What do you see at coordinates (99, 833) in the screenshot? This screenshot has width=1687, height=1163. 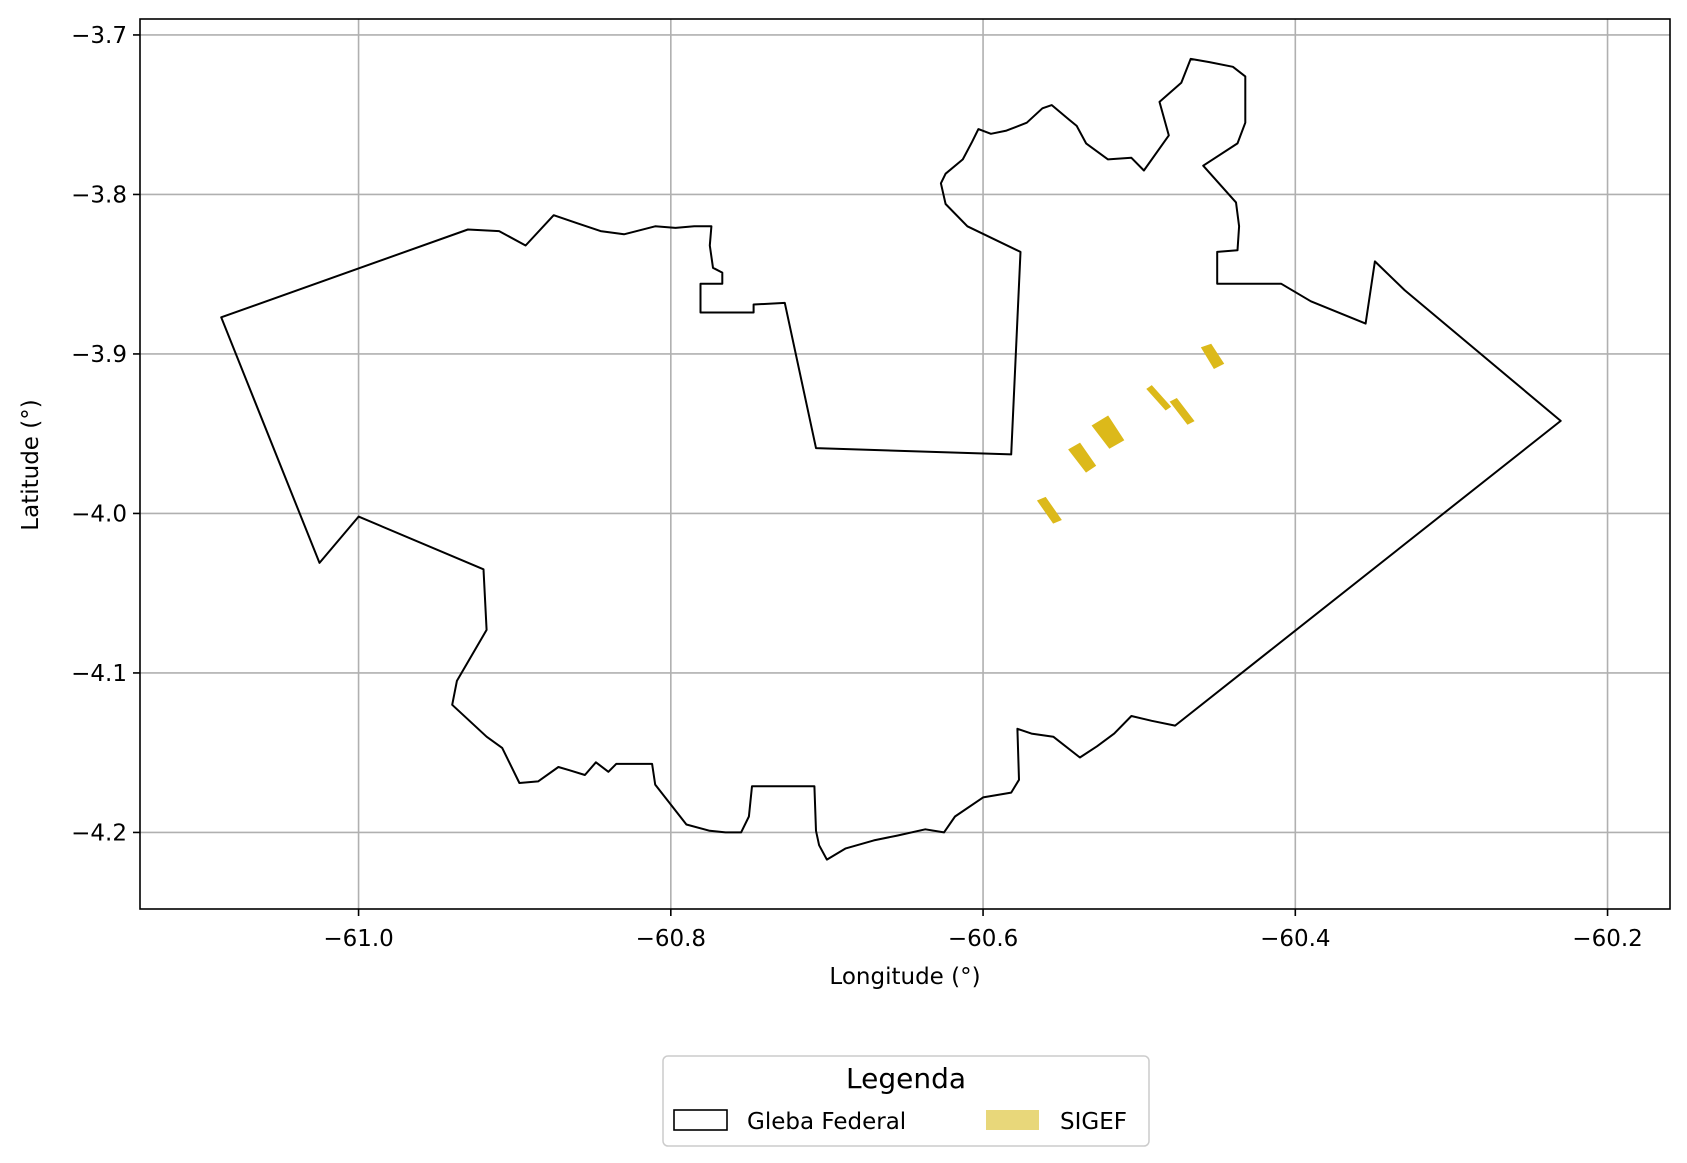 I see `y-tick-label: −4.2` at bounding box center [99, 833].